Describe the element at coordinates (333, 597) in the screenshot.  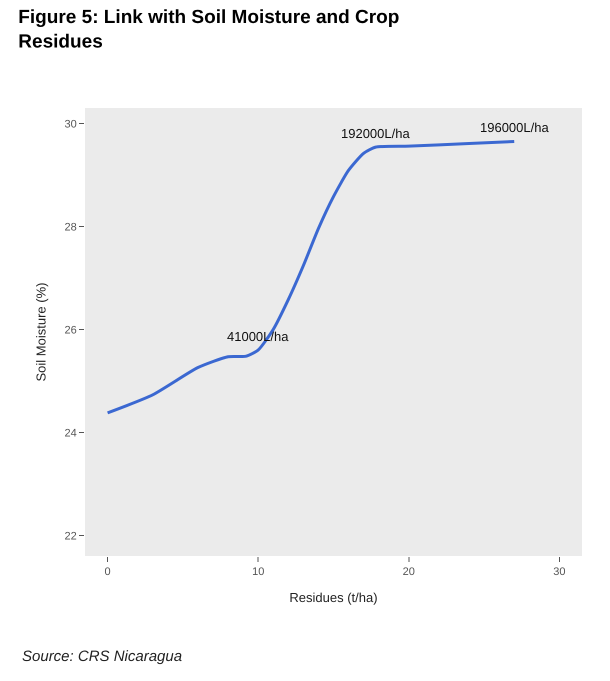
I see `x-axis-title: Residues (t/ha)` at that location.